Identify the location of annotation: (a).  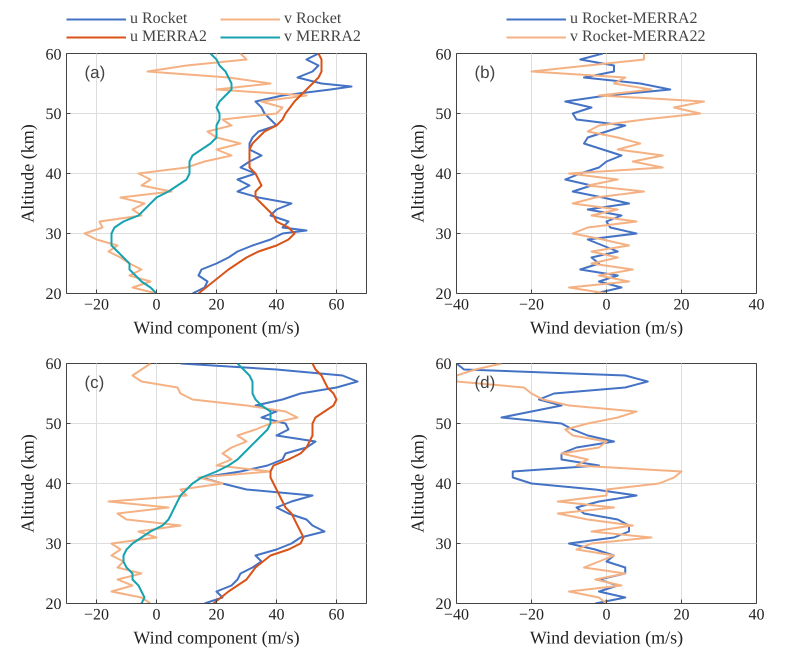
(95, 72).